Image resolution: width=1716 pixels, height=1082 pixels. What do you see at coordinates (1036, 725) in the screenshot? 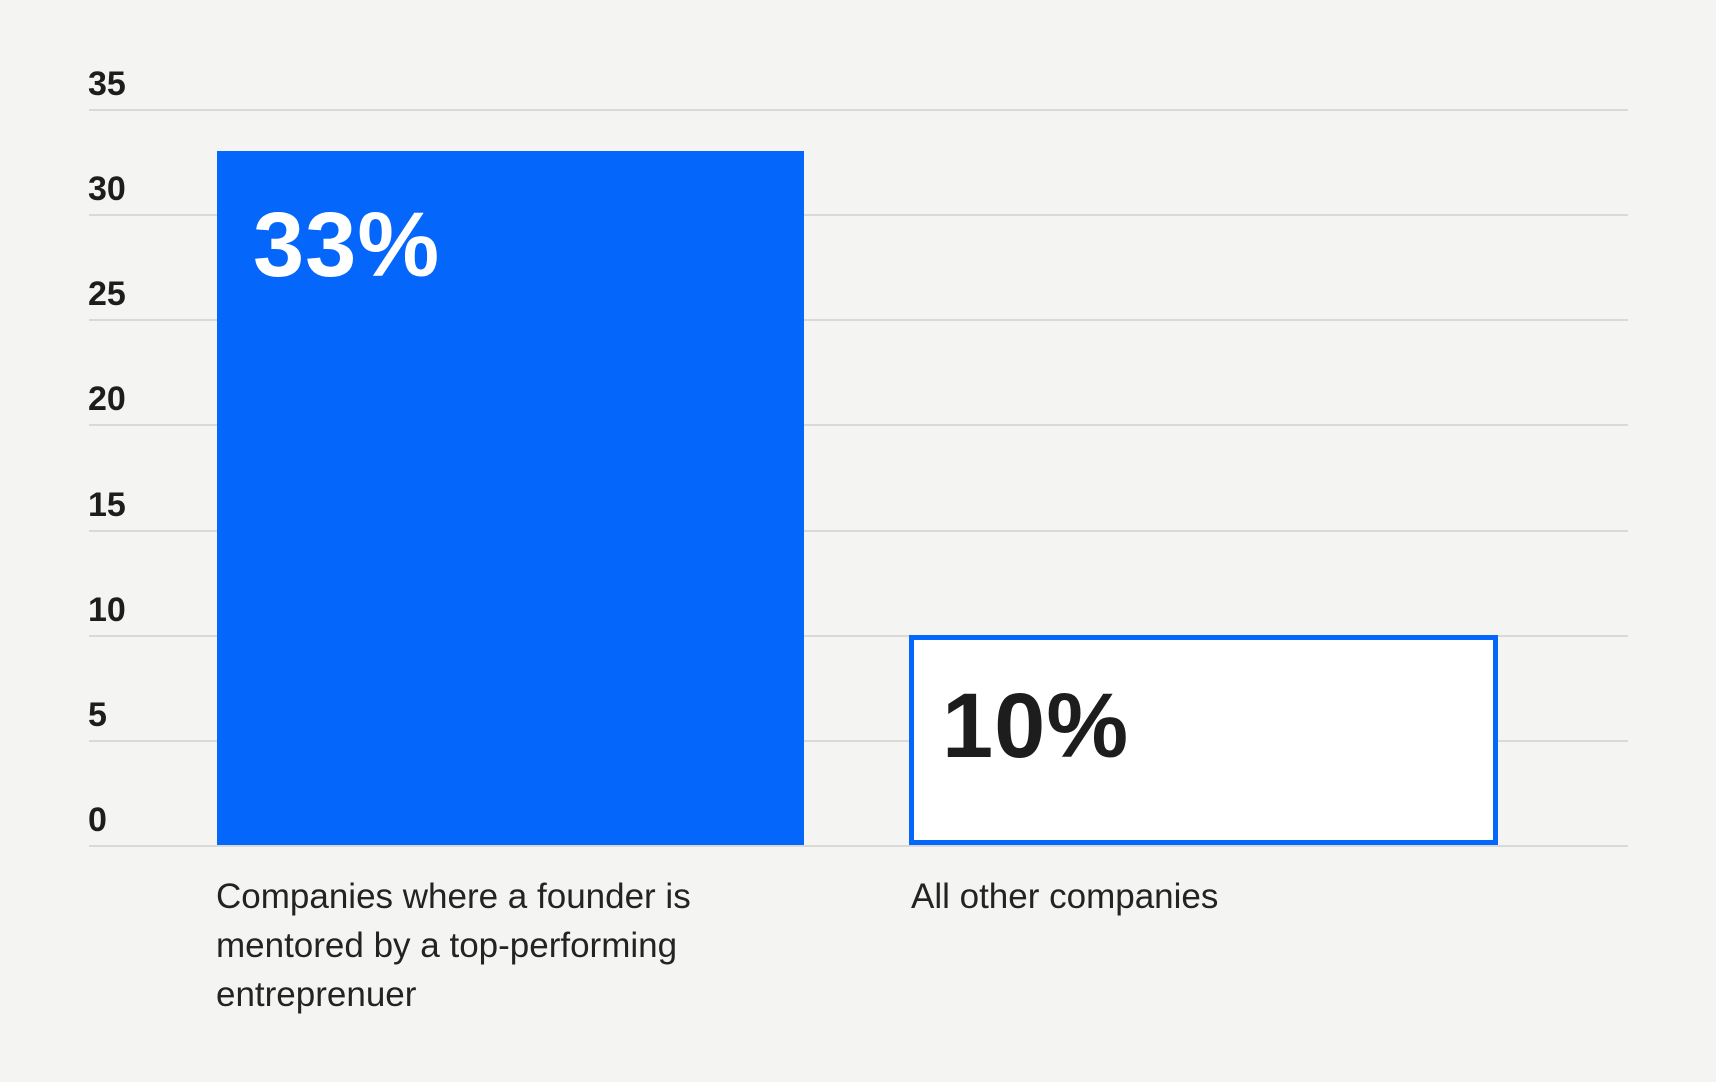
I see `bar-value-label-all-other: 10%` at bounding box center [1036, 725].